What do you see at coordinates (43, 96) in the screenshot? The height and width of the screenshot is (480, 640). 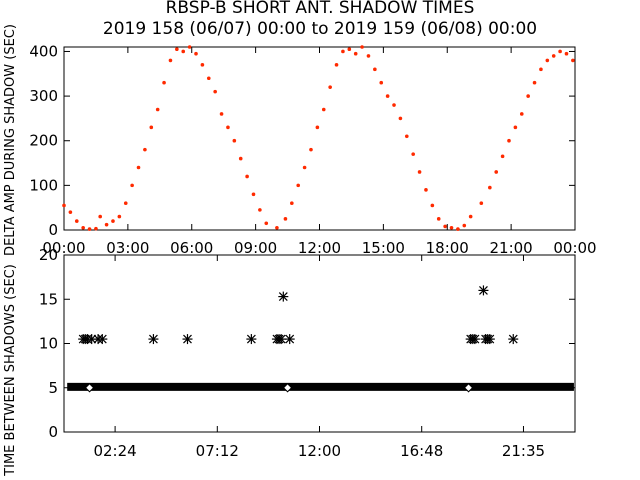 I see `upper-y-tick-label: 300` at bounding box center [43, 96].